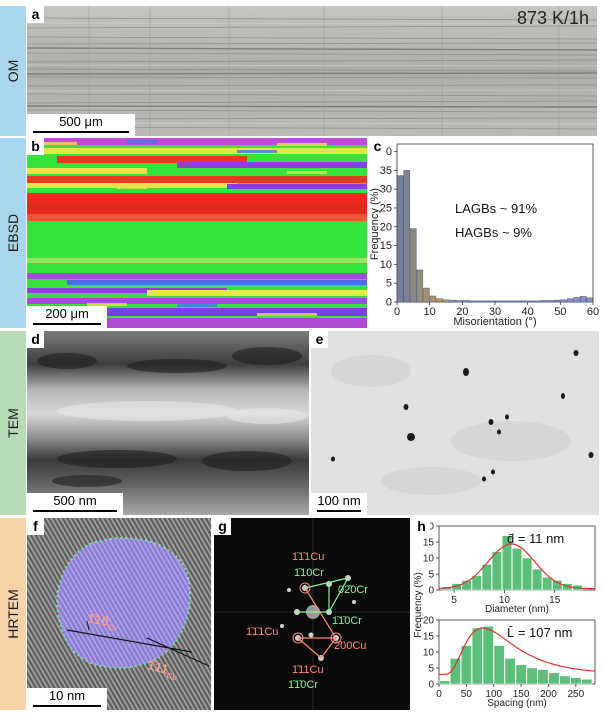  What do you see at coordinates (81, 121) in the screenshot?
I see `panel-a-scale-text: 500 μm` at bounding box center [81, 121].